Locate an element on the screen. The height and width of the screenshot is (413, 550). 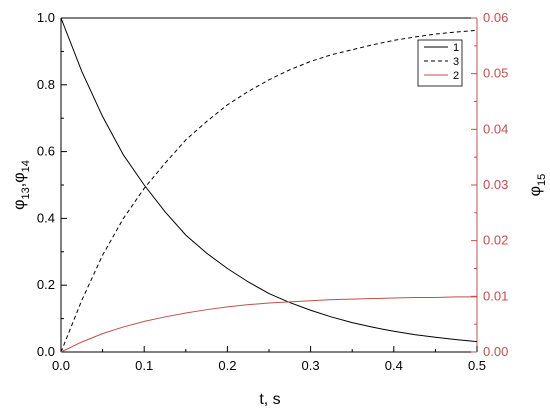
right-y-tick-label: 0.01 is located at coordinates (495, 295).